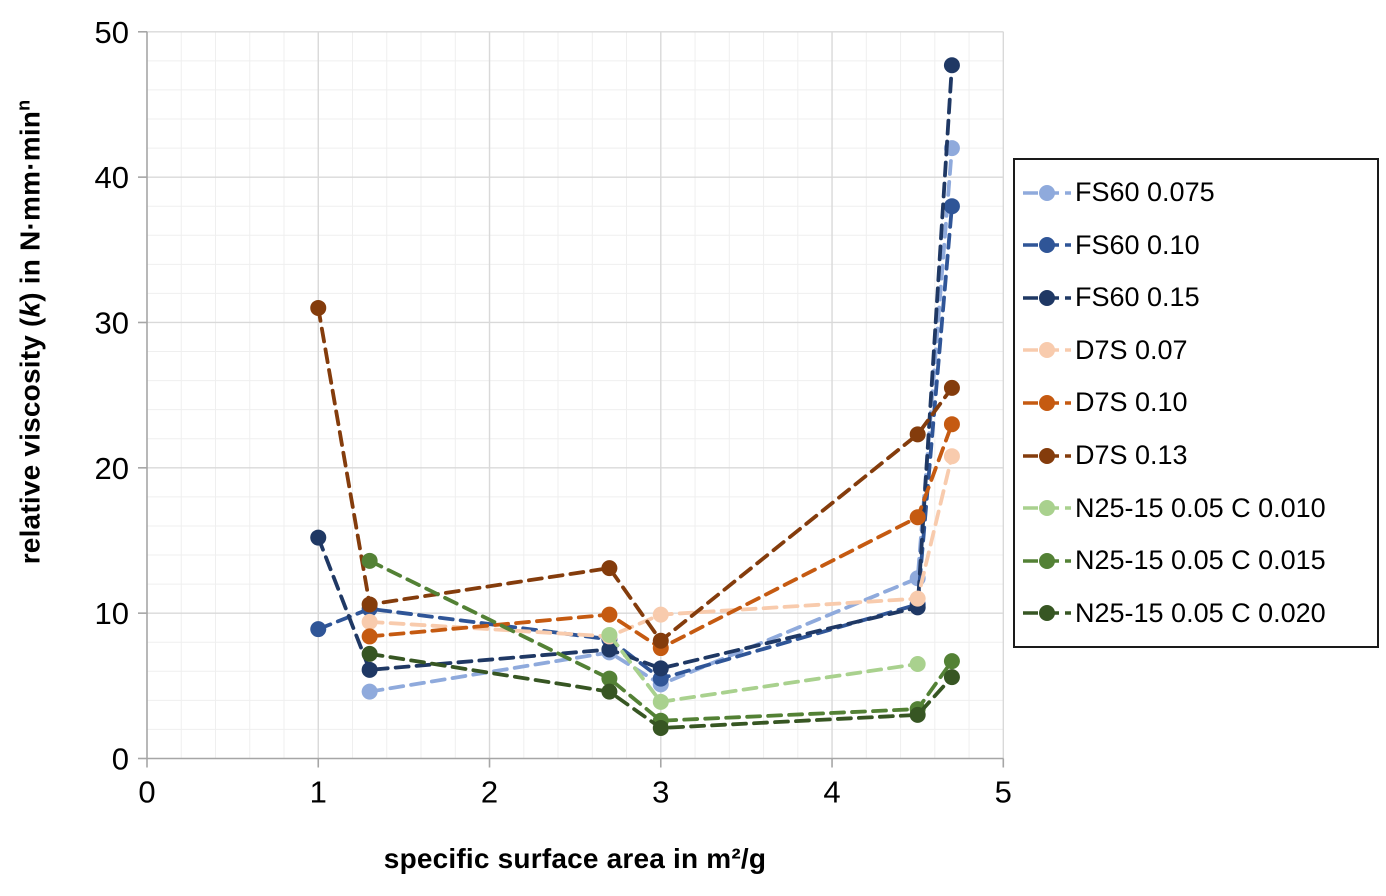  I want to click on y-axis-title-symbol: k, so click(30, 309).